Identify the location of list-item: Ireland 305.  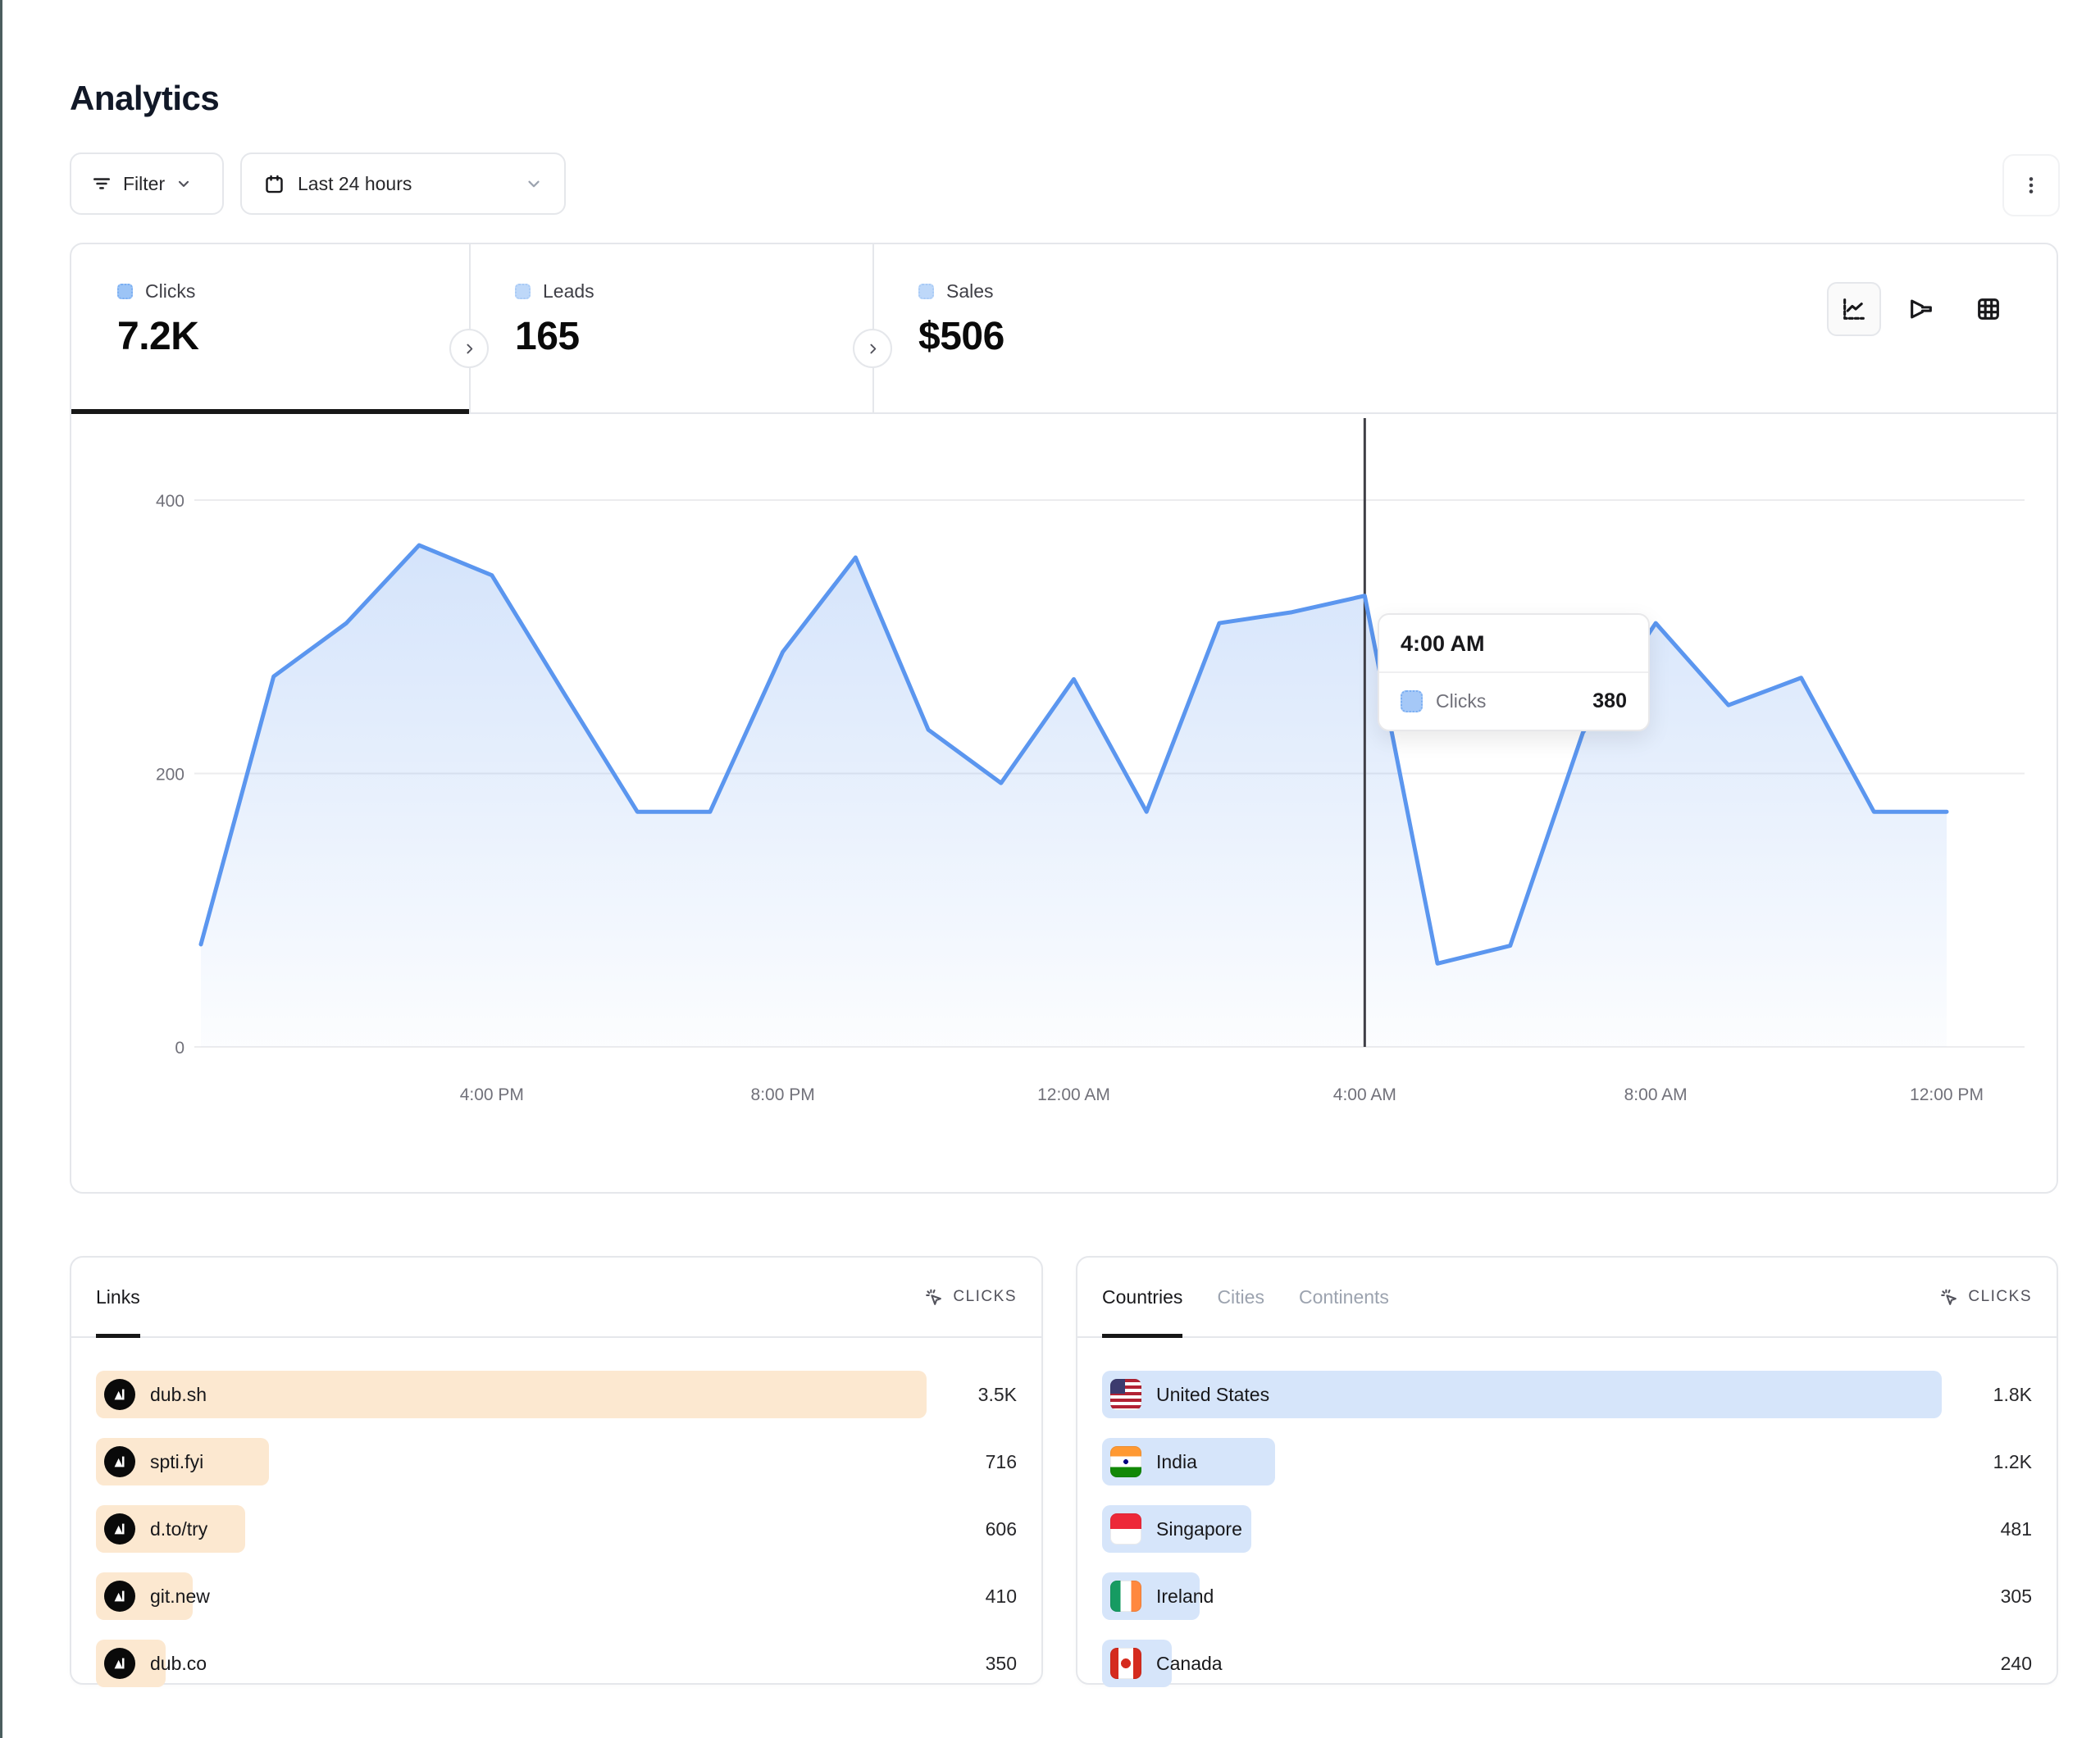
(1567, 1596).